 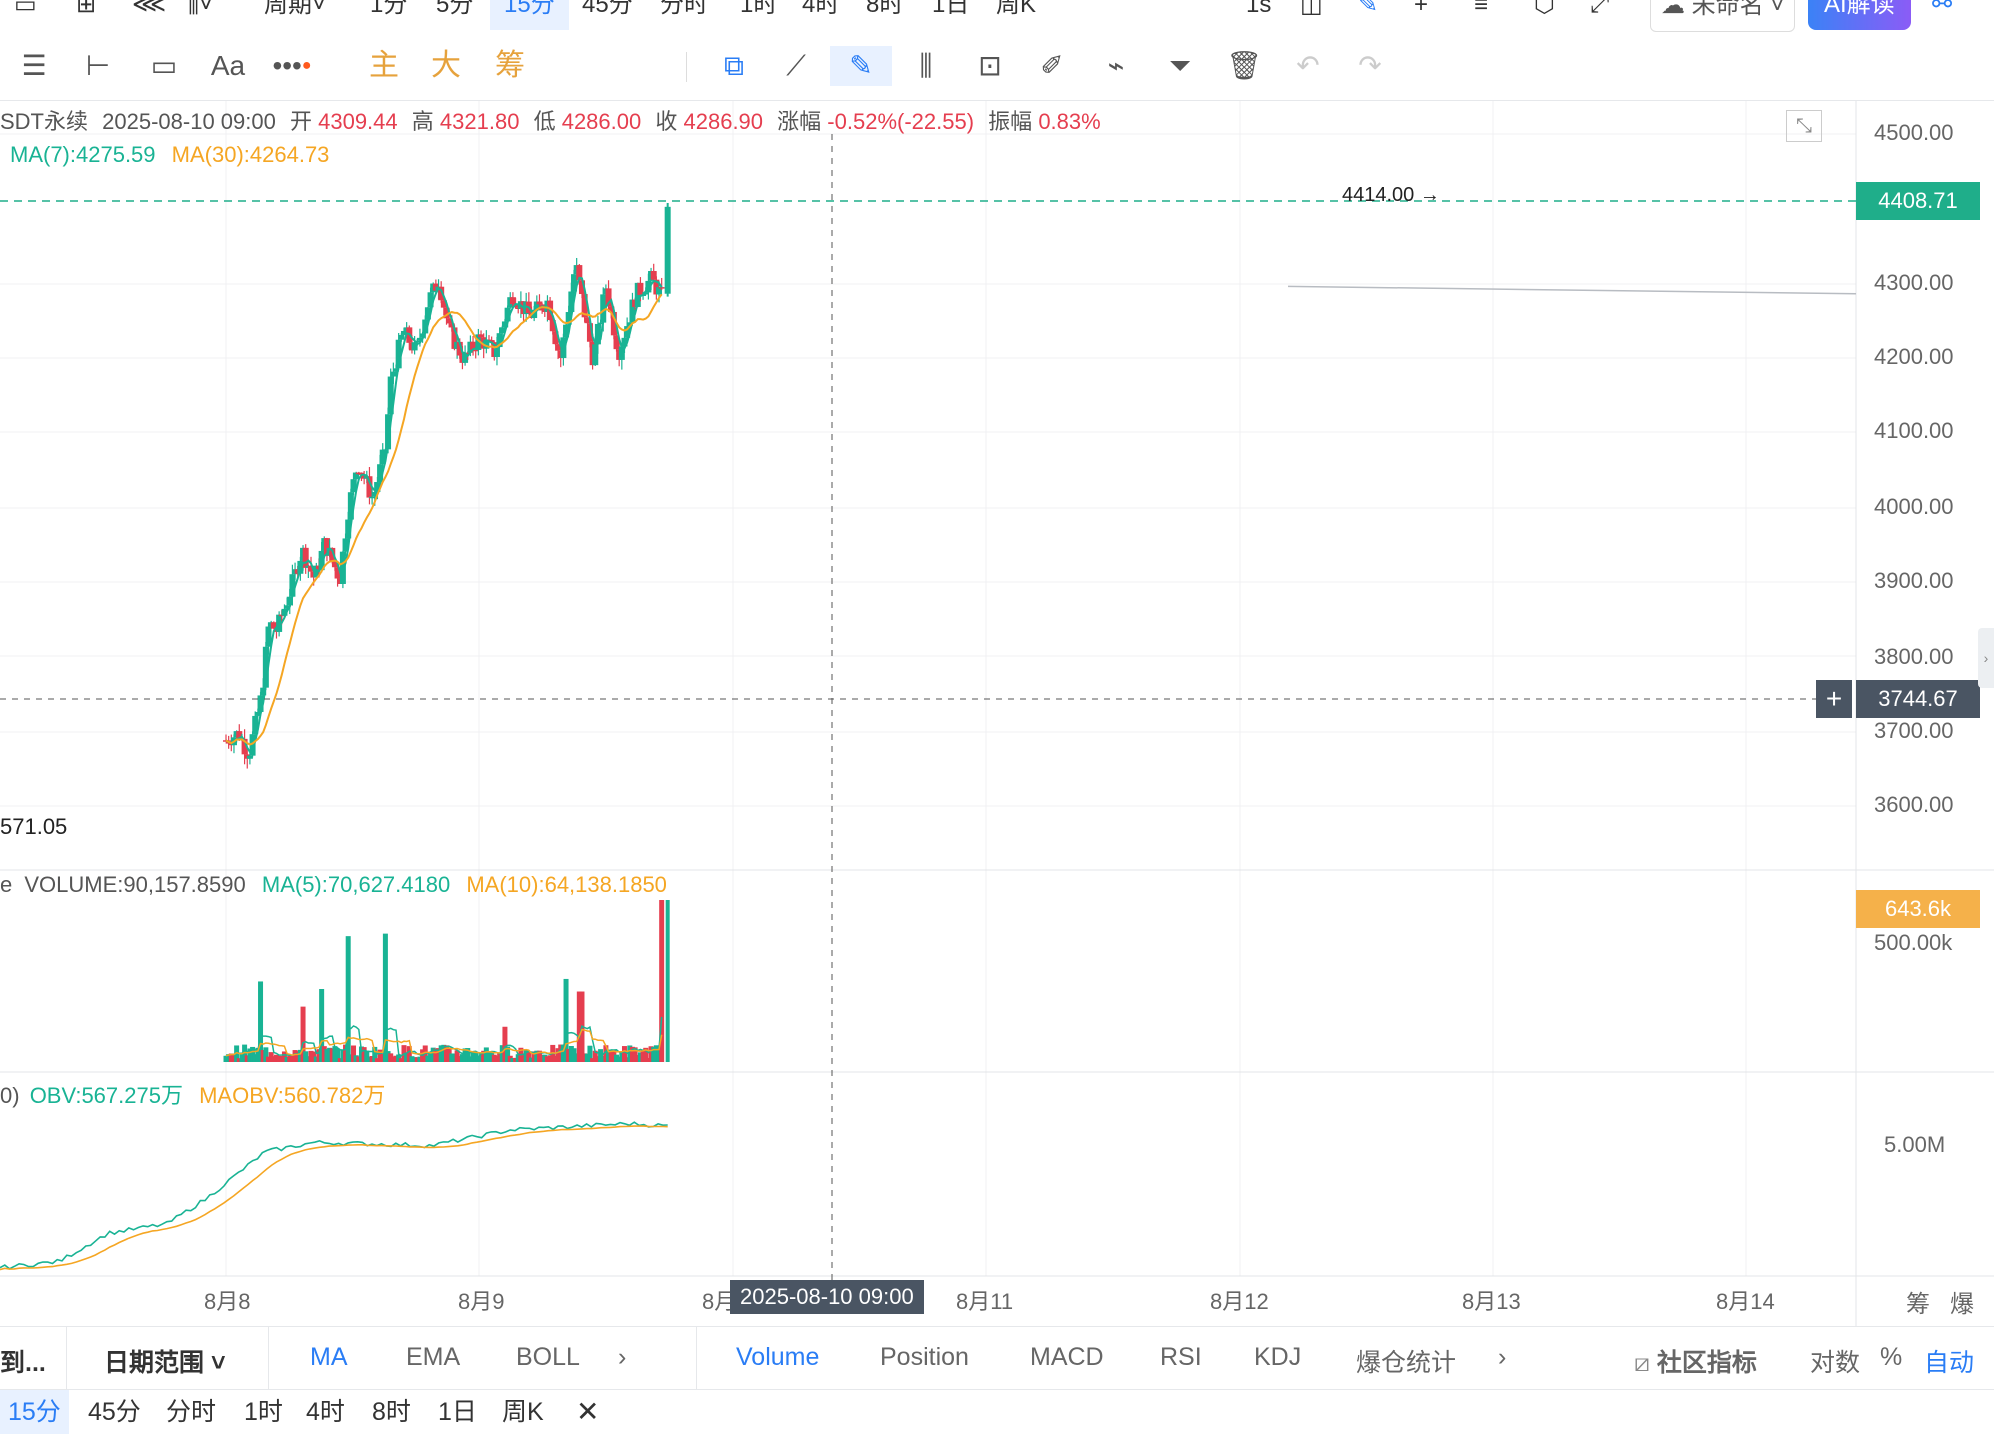 I want to click on settings-list-icon: ≡, so click(x=1481, y=9).